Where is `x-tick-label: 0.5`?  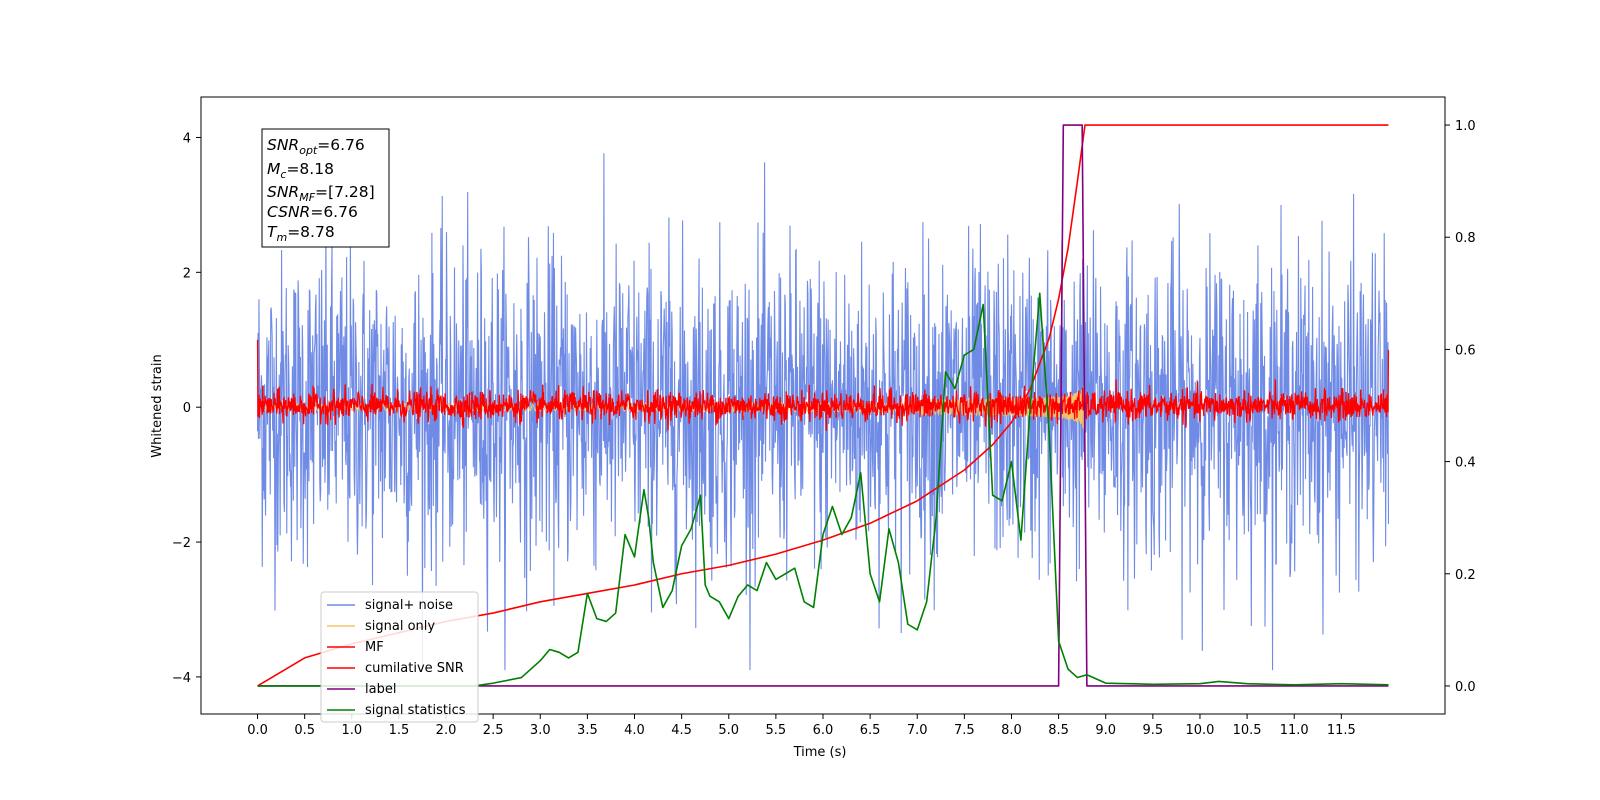 x-tick-label: 0.5 is located at coordinates (304, 730).